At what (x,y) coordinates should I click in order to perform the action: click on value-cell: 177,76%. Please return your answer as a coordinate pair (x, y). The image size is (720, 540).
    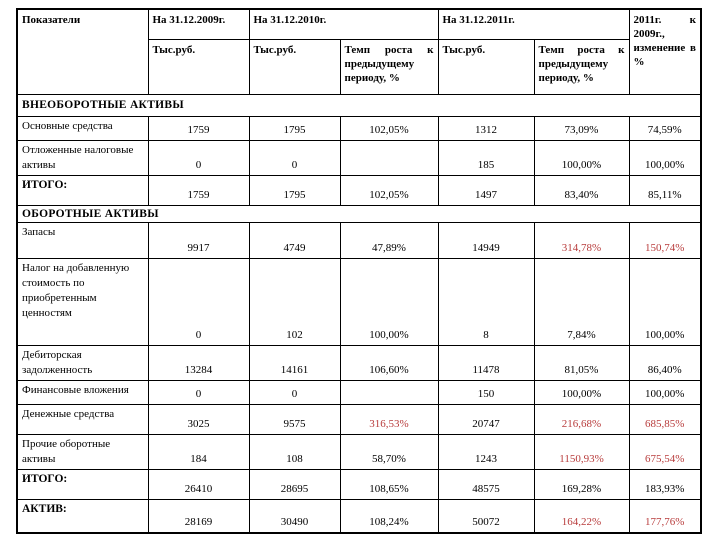
    Looking at the image, I should click on (665, 516).